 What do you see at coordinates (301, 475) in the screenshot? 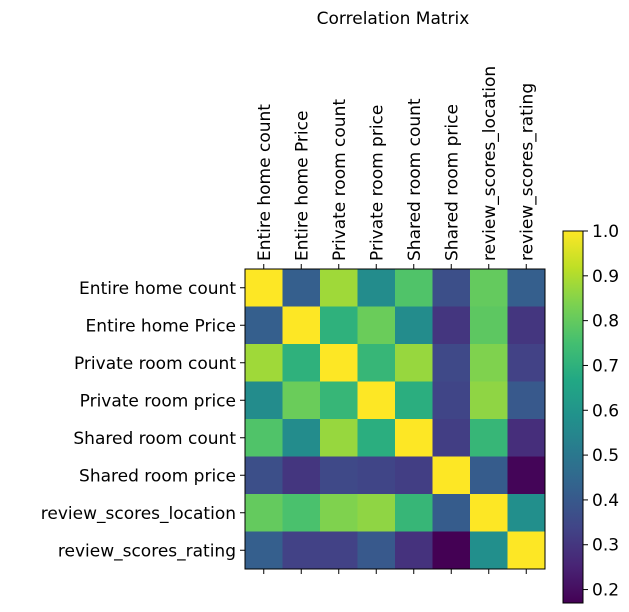
I see `heatmap-cell-r5-c1` at bounding box center [301, 475].